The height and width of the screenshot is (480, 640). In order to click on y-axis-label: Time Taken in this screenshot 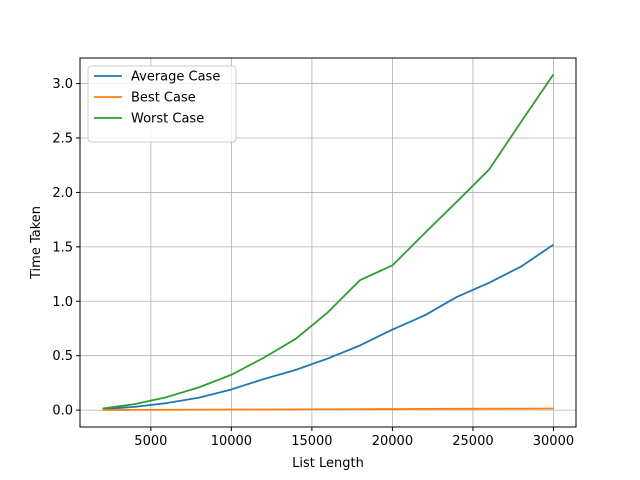, I will do `click(36, 243)`.